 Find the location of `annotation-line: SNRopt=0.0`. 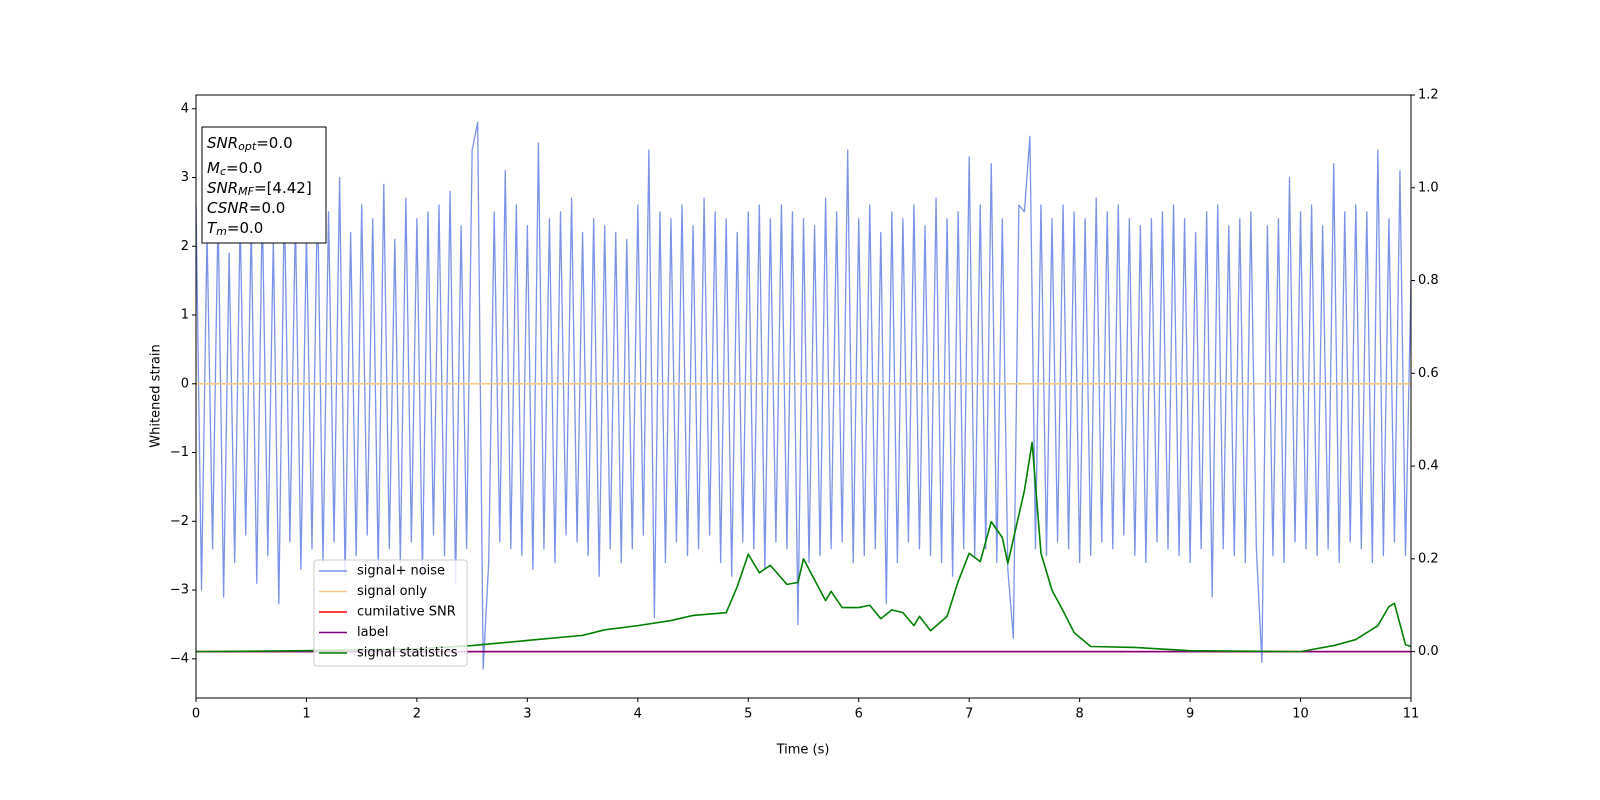

annotation-line: SNRopt=0.0 is located at coordinates (250, 144).